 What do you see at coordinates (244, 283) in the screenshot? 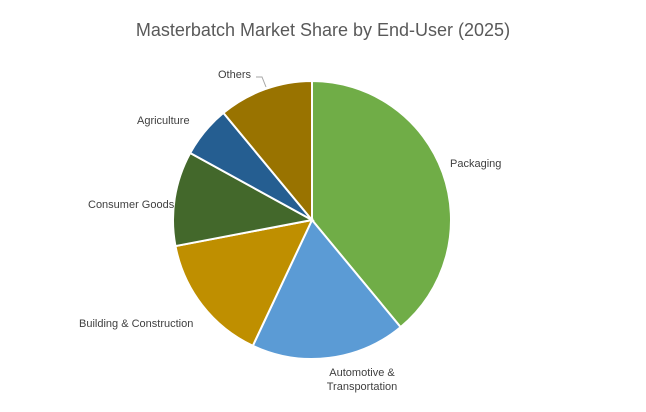
I see `pie-slice-building-construction` at bounding box center [244, 283].